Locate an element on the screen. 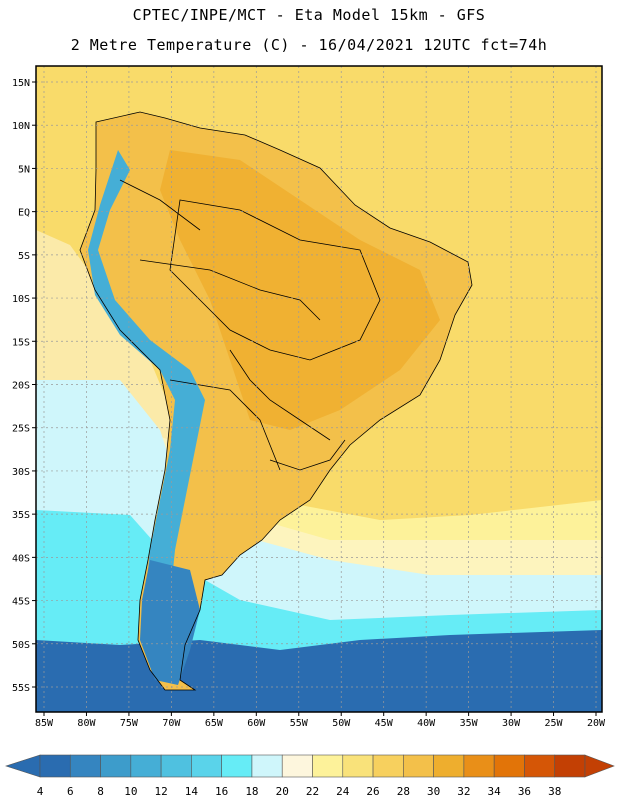 Image resolution: width=618 pixels, height=800 pixels. colorbar-tick-label: 14 is located at coordinates (192, 791).